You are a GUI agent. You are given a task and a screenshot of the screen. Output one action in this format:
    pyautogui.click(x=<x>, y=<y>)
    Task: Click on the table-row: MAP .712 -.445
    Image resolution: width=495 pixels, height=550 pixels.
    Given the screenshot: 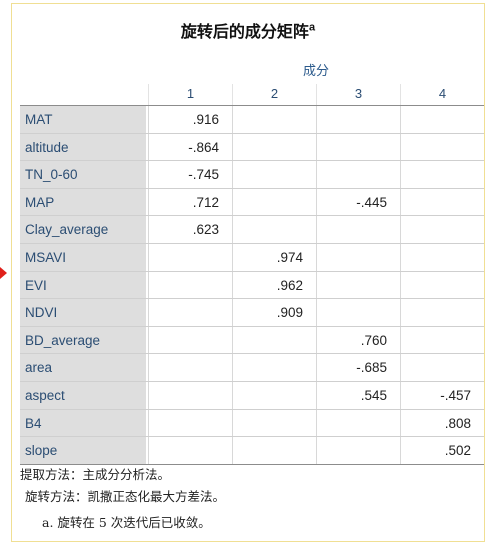 What is the action you would take?
    pyautogui.click(x=252, y=202)
    